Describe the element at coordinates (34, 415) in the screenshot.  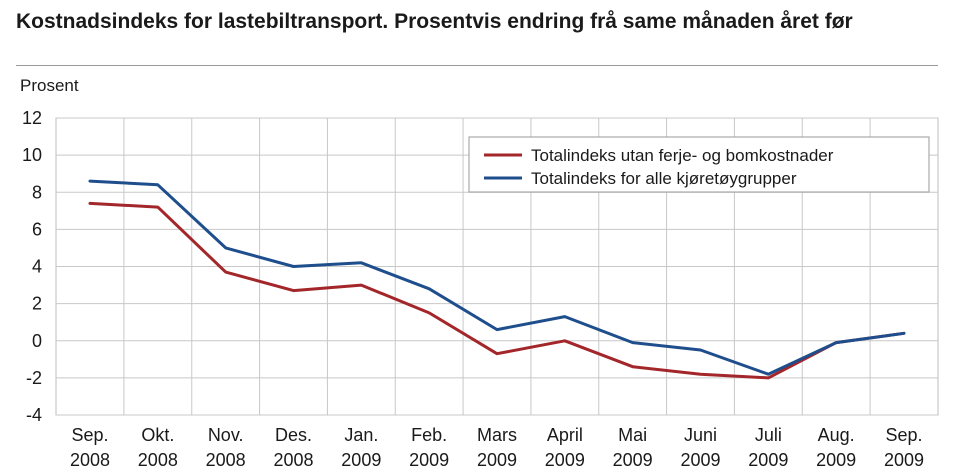
I see `y-tick-label: -4` at that location.